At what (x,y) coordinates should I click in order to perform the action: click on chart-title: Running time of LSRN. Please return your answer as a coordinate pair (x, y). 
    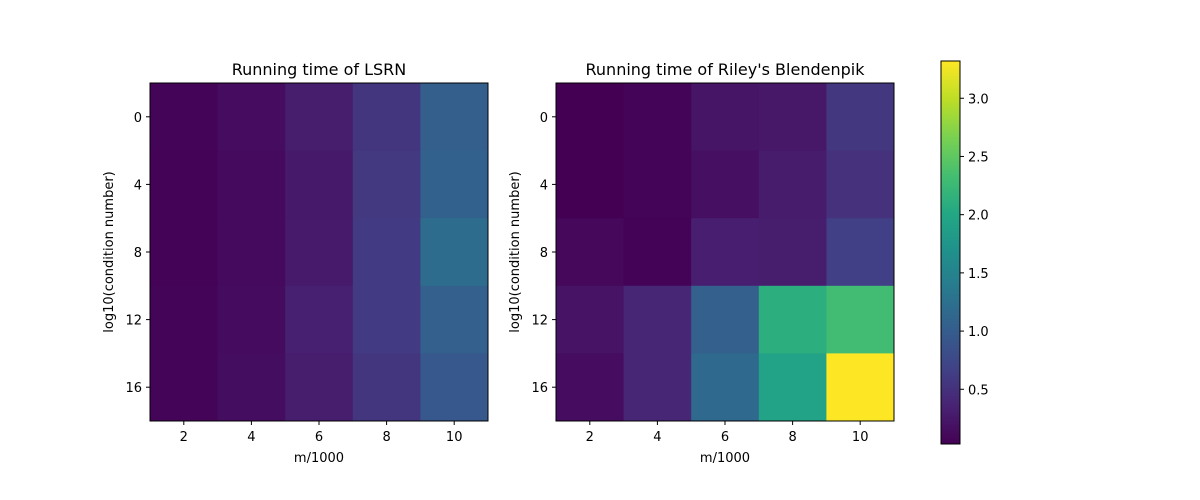
    Looking at the image, I should click on (319, 69).